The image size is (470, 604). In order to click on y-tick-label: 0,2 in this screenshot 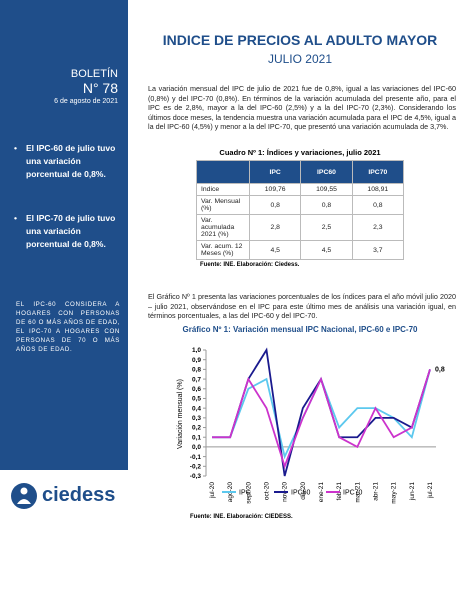, I will do `click(196, 428)`.